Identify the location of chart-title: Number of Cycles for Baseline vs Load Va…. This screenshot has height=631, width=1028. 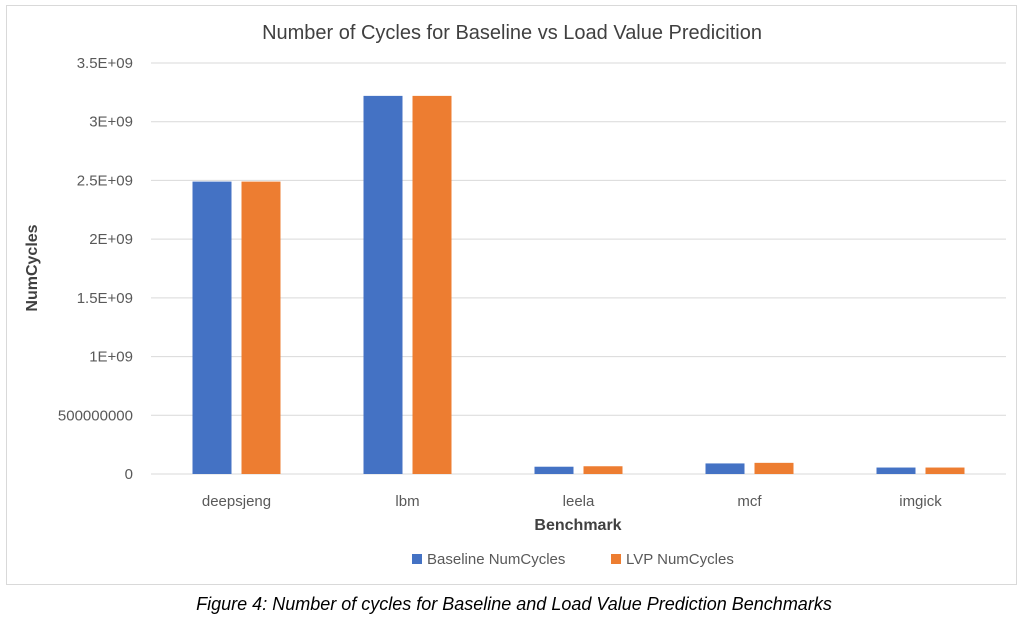
(512, 33).